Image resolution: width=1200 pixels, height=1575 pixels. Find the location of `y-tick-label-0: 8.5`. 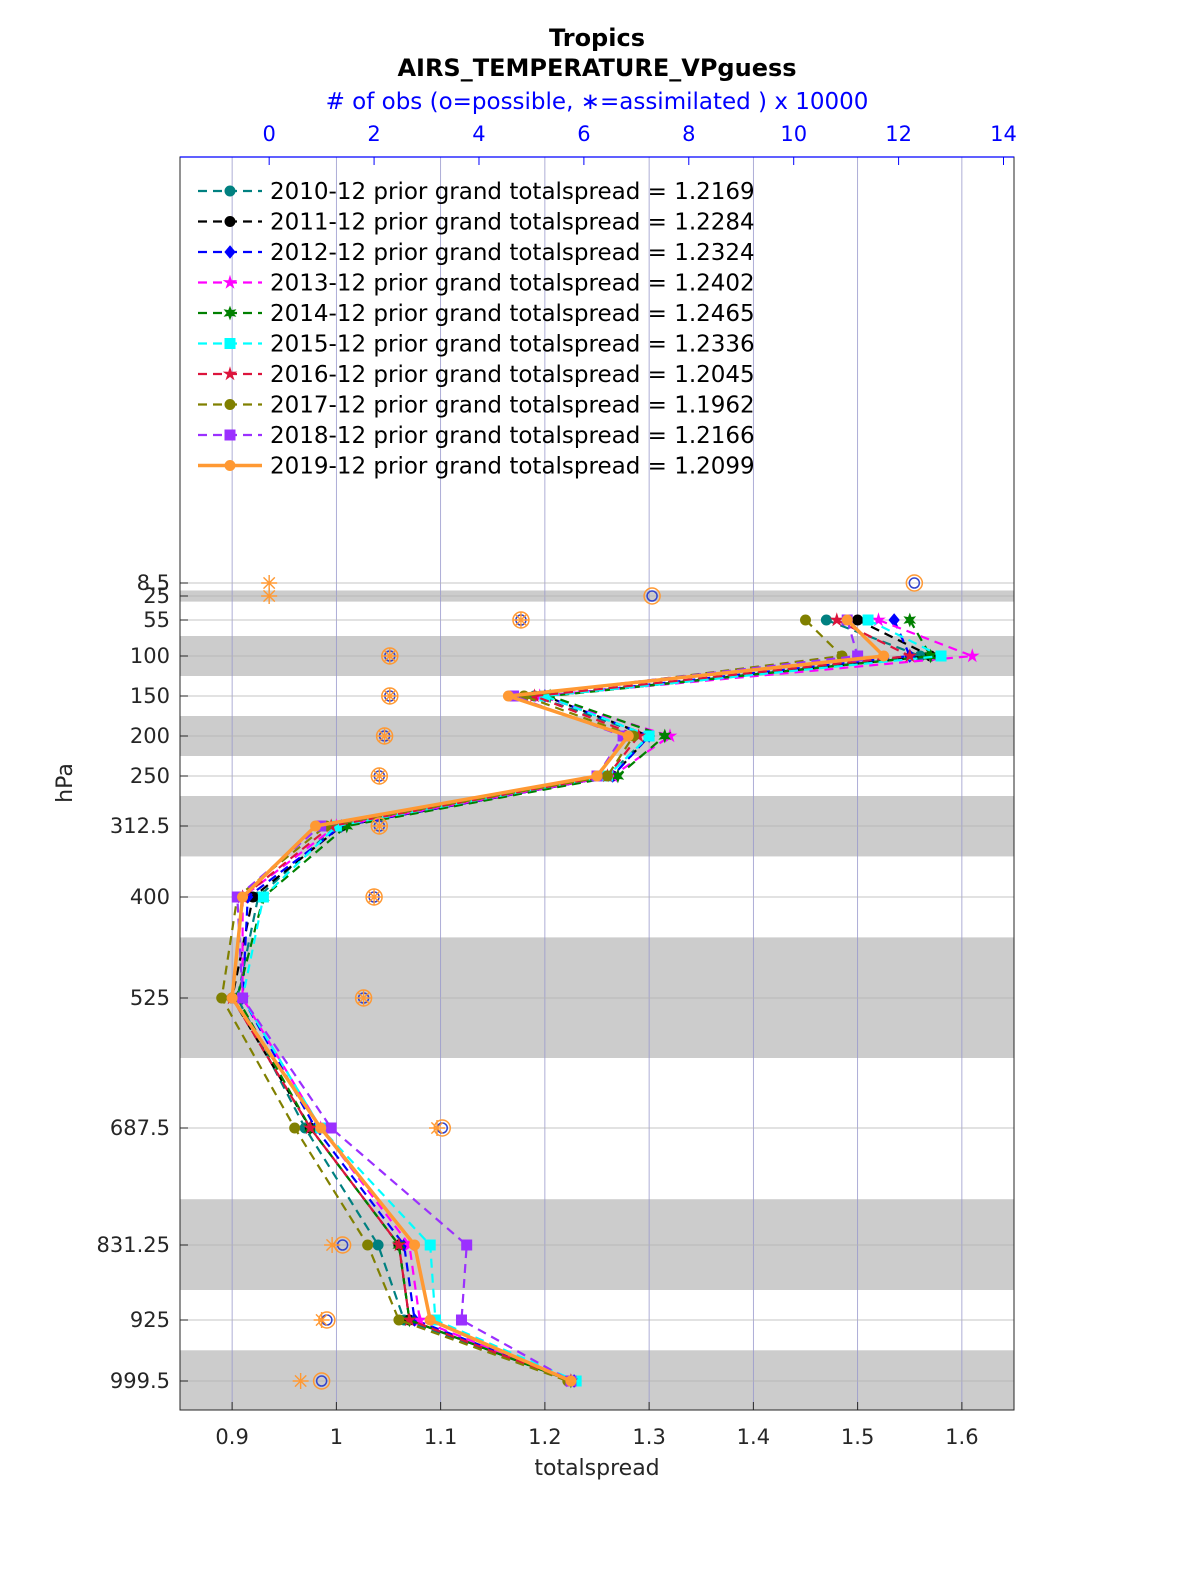

y-tick-label-0: 8.5 is located at coordinates (153, 583).